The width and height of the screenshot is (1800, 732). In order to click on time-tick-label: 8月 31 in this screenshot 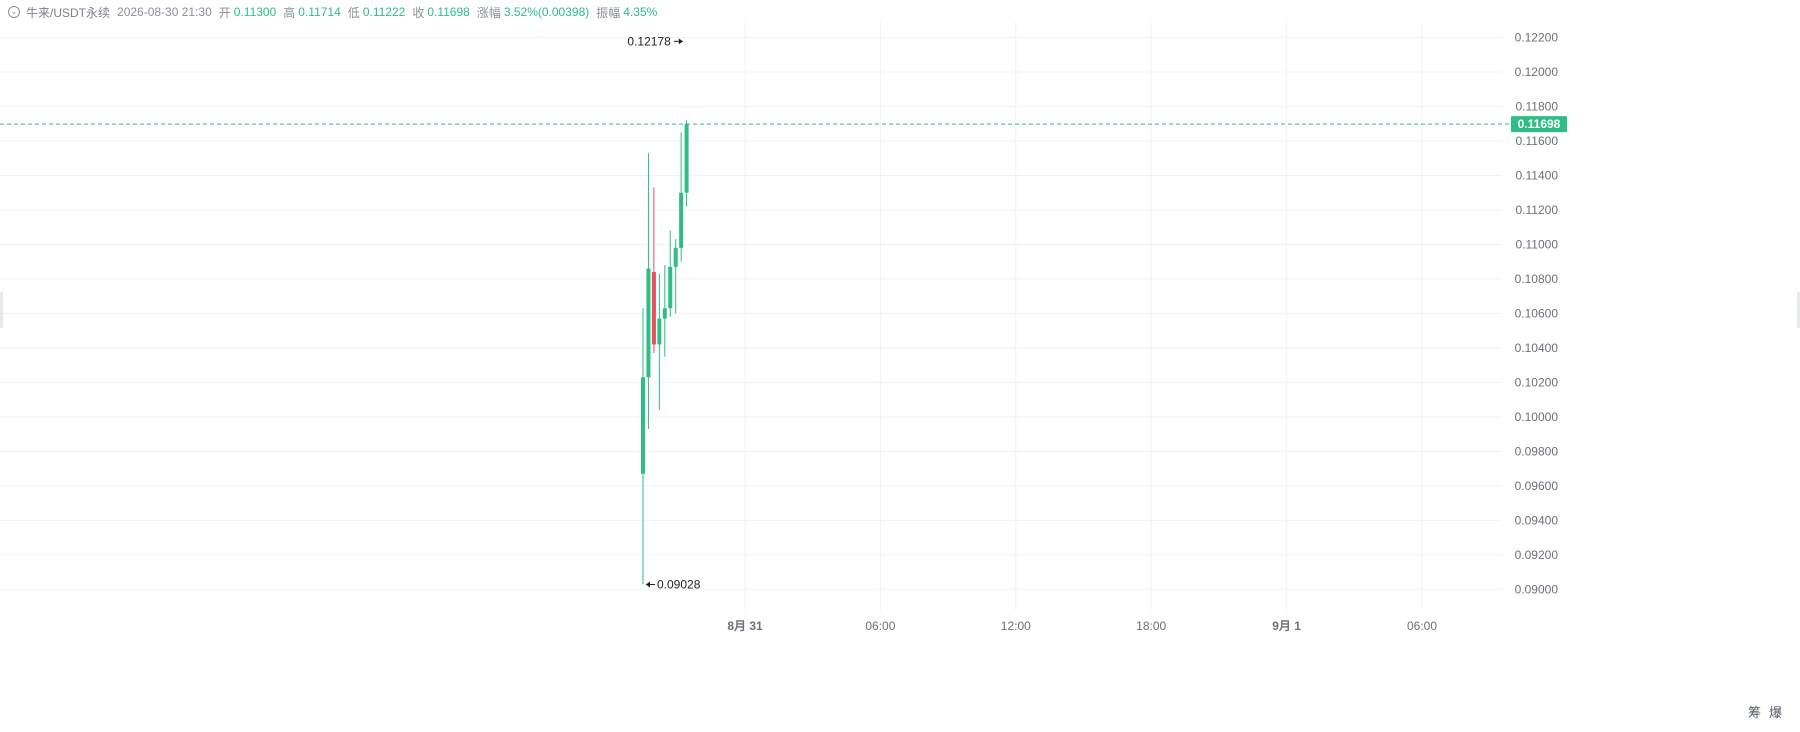, I will do `click(745, 626)`.